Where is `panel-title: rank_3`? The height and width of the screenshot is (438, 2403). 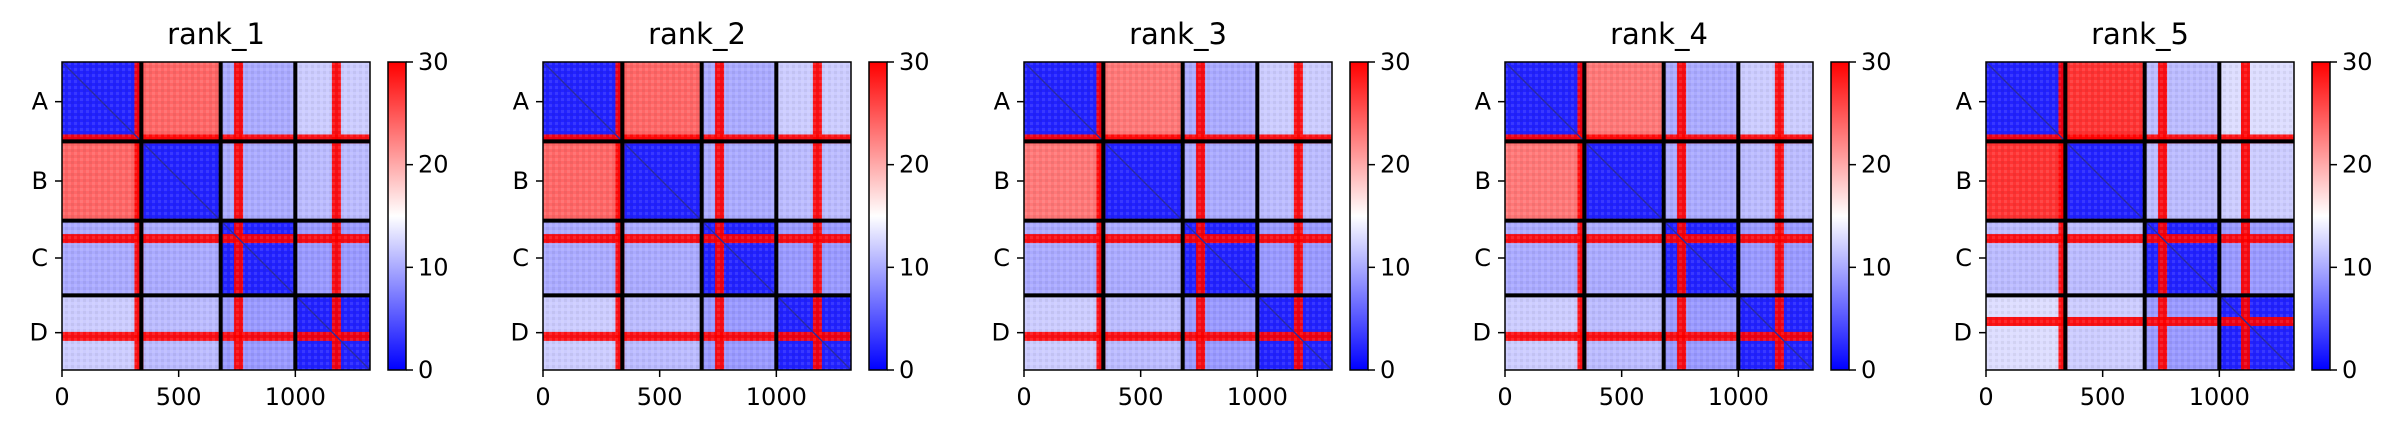 panel-title: rank_3 is located at coordinates (1178, 34).